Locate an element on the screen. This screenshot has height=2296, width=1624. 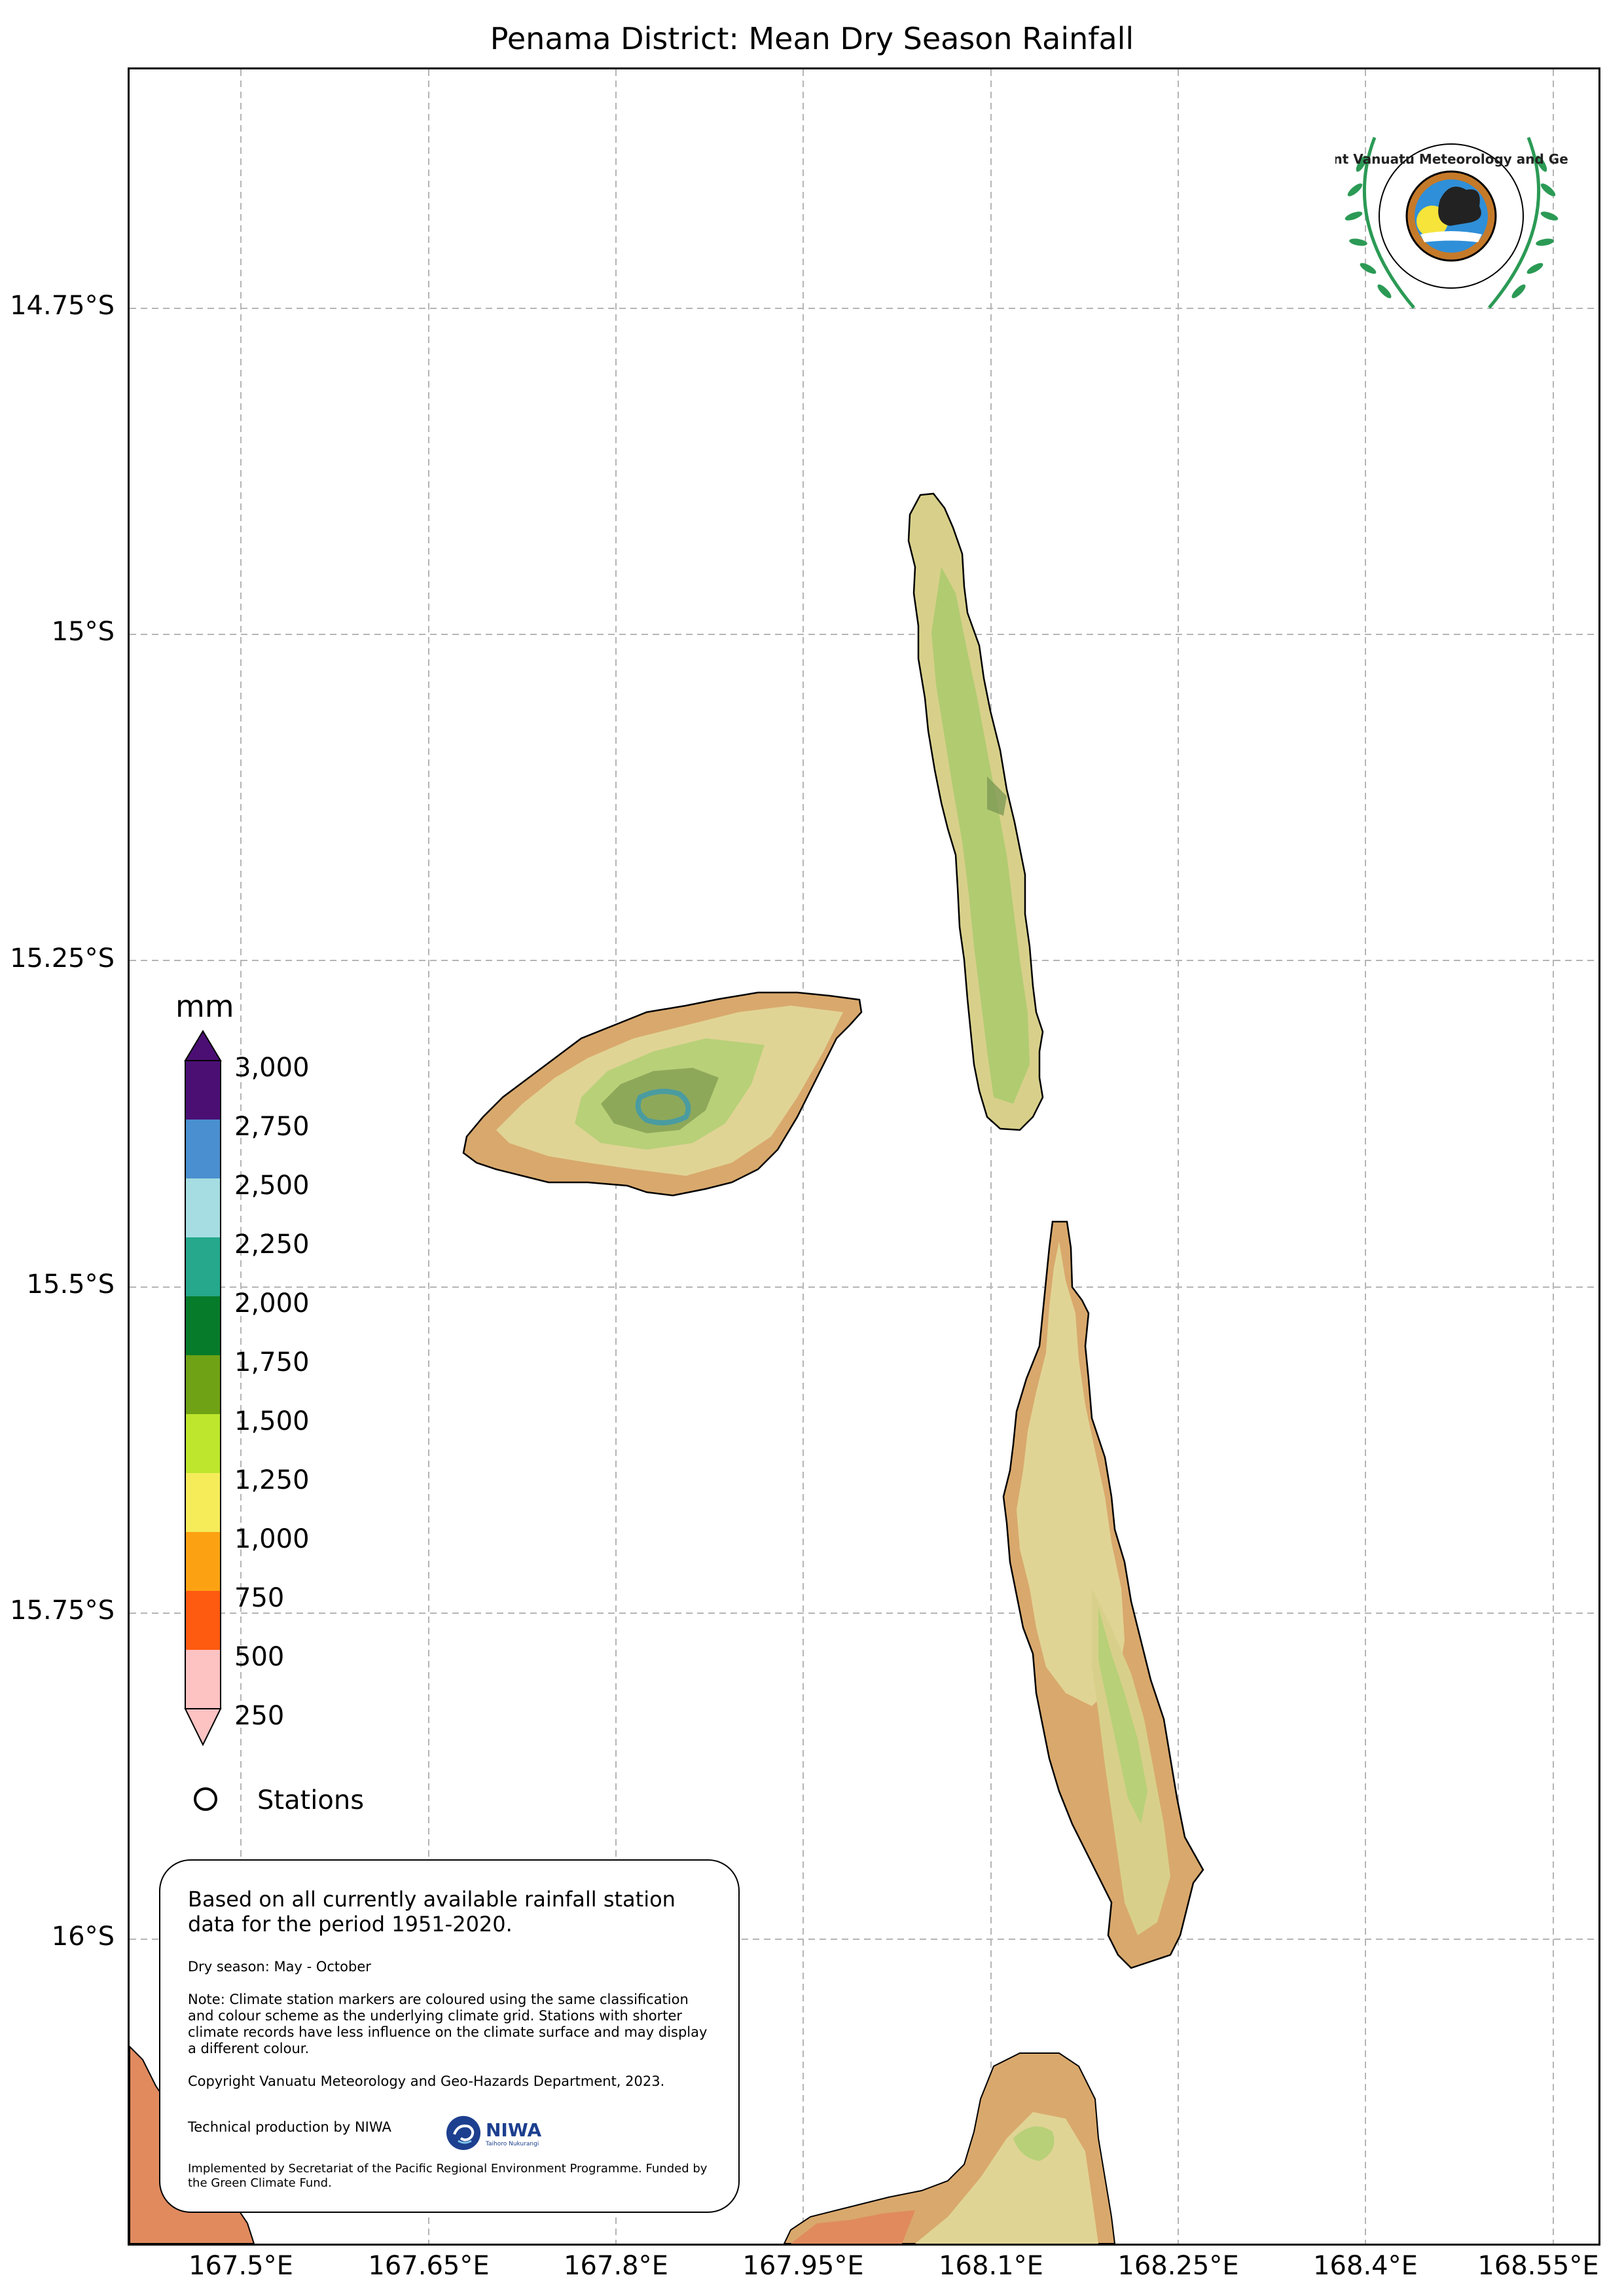
lon-label: 168.55°E is located at coordinates (1538, 2266).